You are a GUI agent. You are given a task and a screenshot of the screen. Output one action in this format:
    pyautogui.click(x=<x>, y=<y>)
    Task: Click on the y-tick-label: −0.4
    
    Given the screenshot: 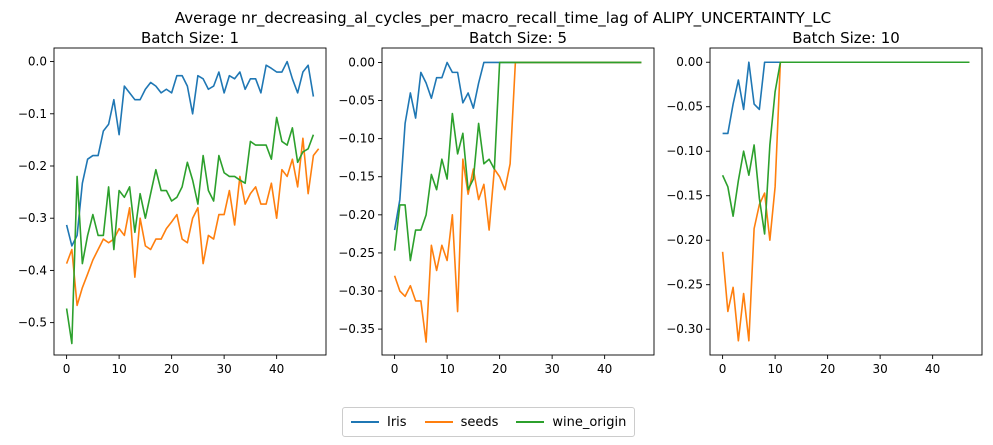 What is the action you would take?
    pyautogui.click(x=32, y=270)
    